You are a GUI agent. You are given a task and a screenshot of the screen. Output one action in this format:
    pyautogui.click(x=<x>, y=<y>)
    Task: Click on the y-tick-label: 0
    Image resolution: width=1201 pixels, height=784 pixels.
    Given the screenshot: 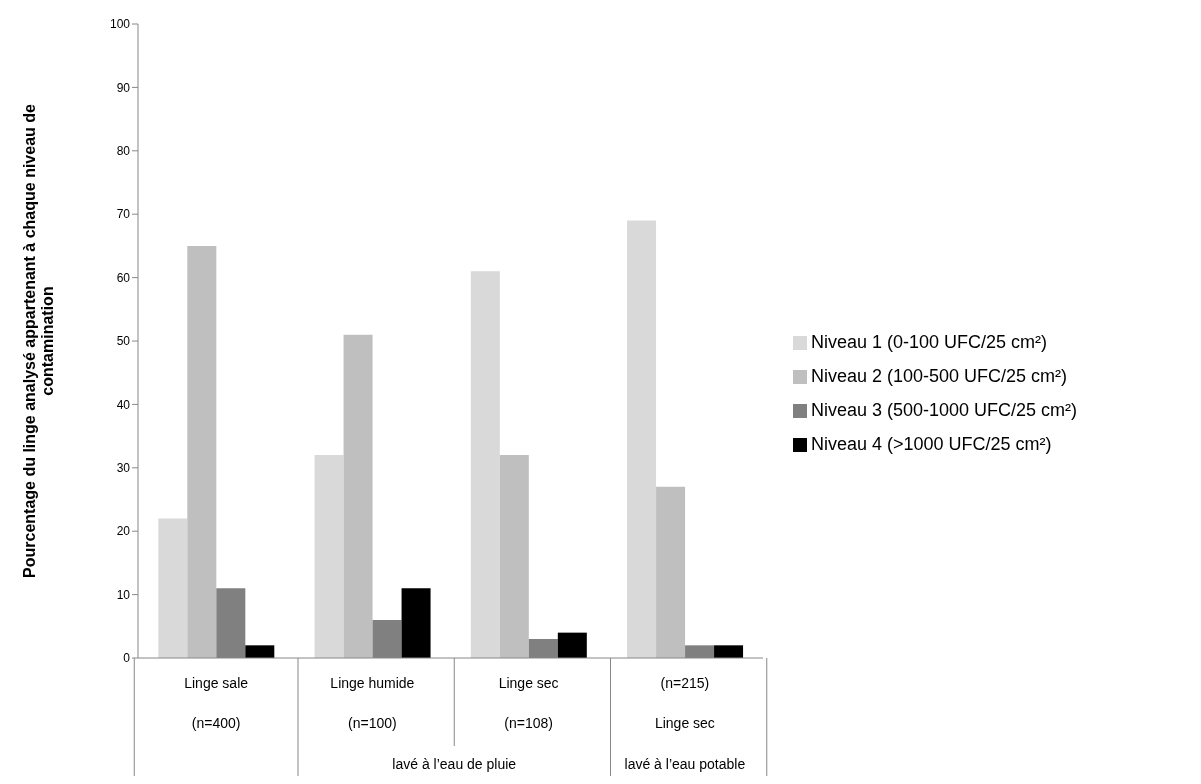 What is the action you would take?
    pyautogui.click(x=127, y=658)
    